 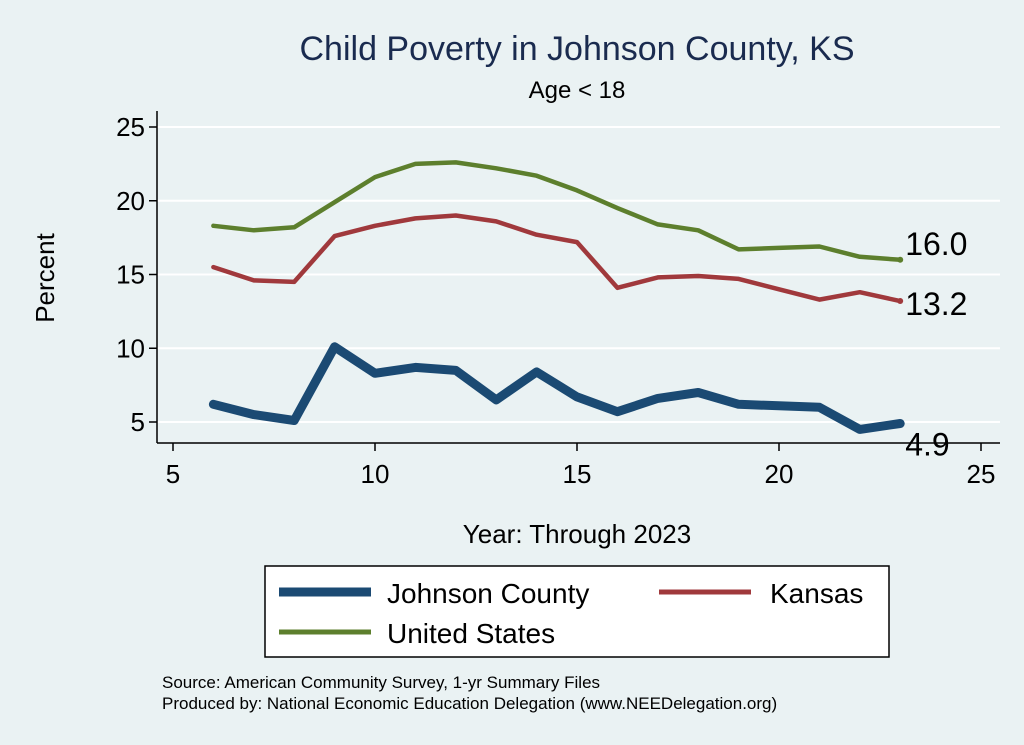 I want to click on end-label-johnson-county: 4.9, so click(x=927, y=444).